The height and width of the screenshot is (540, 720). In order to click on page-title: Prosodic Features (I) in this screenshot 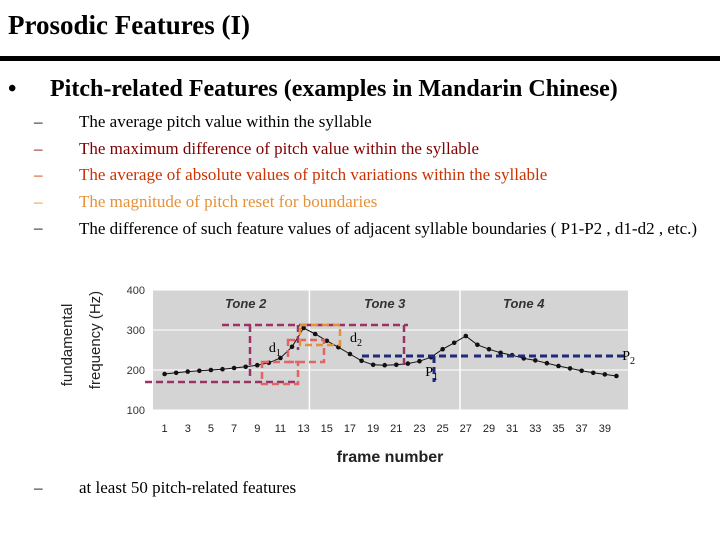, I will do `click(129, 25)`.